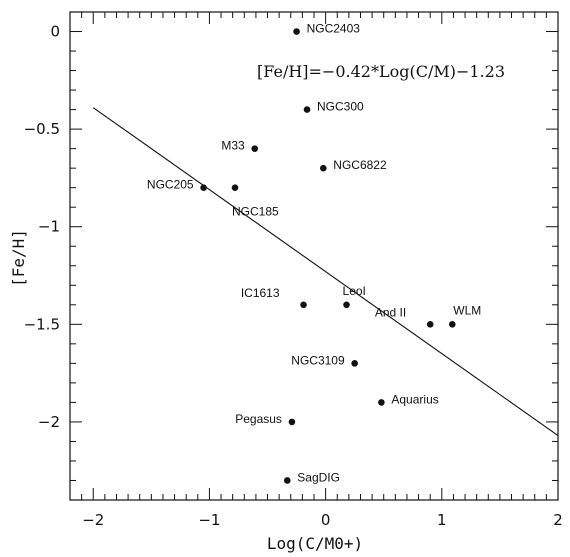 This screenshot has width=570, height=557. What do you see at coordinates (209, 520) in the screenshot?
I see `x-tick-label: −1` at bounding box center [209, 520].